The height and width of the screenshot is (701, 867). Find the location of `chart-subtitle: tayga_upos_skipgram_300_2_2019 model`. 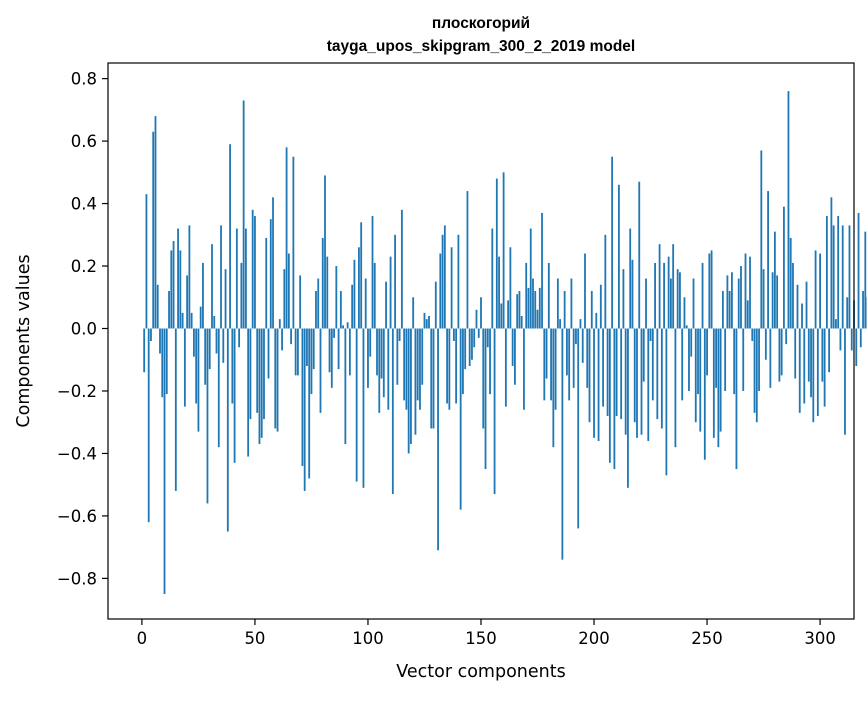

chart-subtitle: tayga_upos_skipgram_300_2_2019 model is located at coordinates (481, 46).